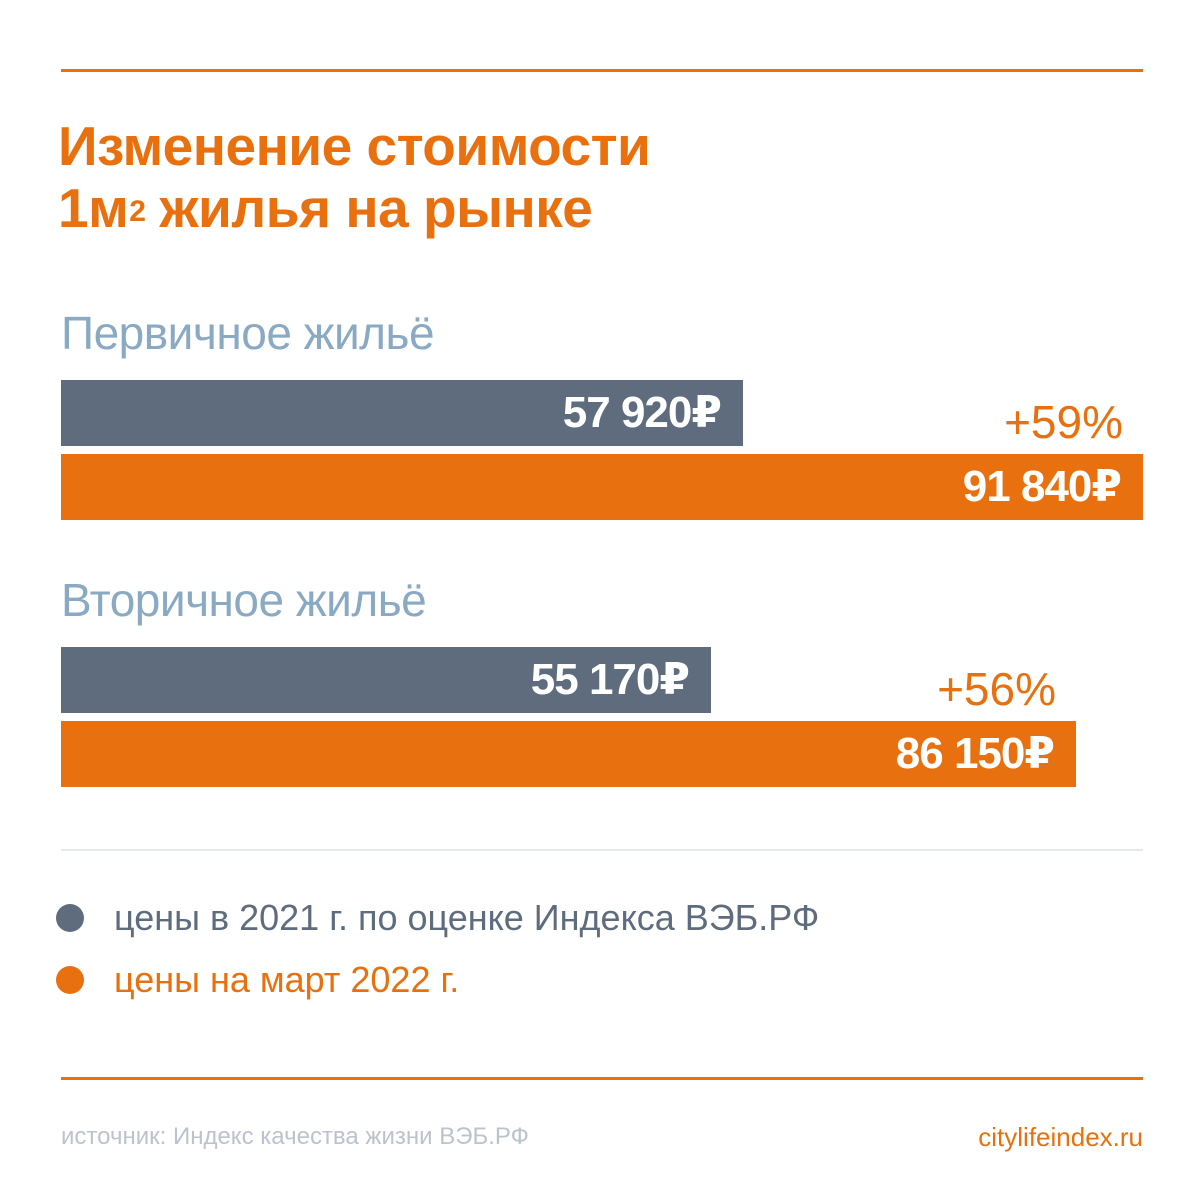  Describe the element at coordinates (70, 918) in the screenshot. I see `legend-dot-grey` at that location.